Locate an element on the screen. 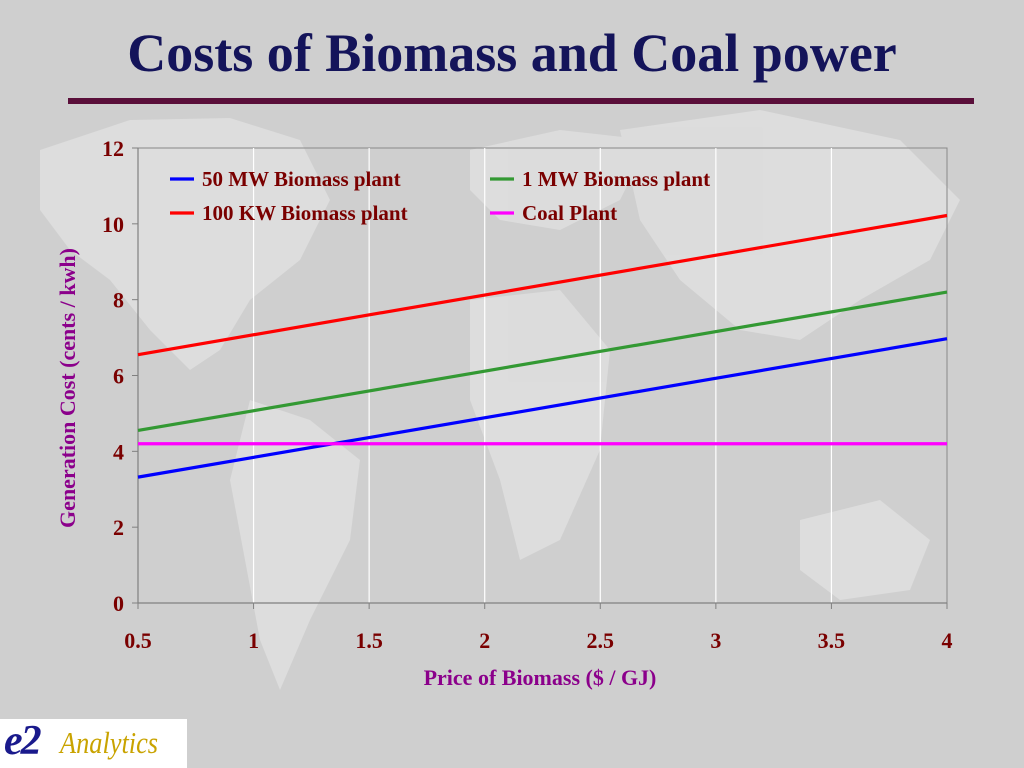 The height and width of the screenshot is (768, 1024). x-tick-label: 1.5 is located at coordinates (369, 640).